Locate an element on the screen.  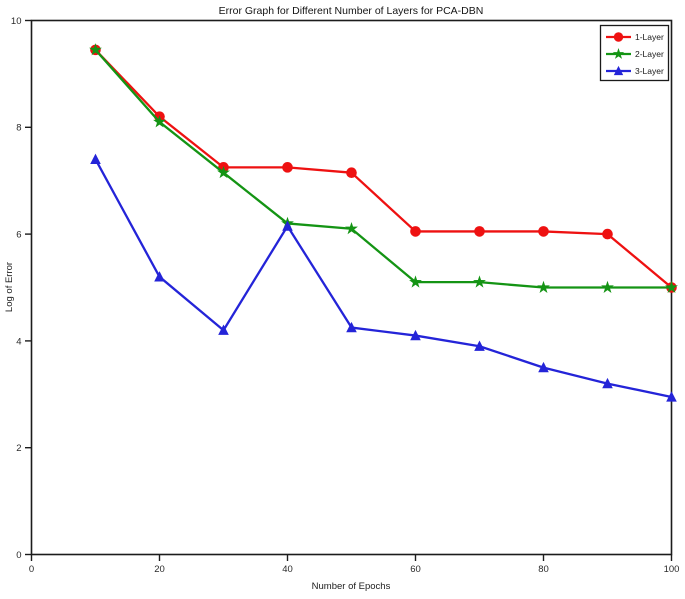
legend: 1-Layer 2-Layer 3-Layer is located at coordinates (634, 53).